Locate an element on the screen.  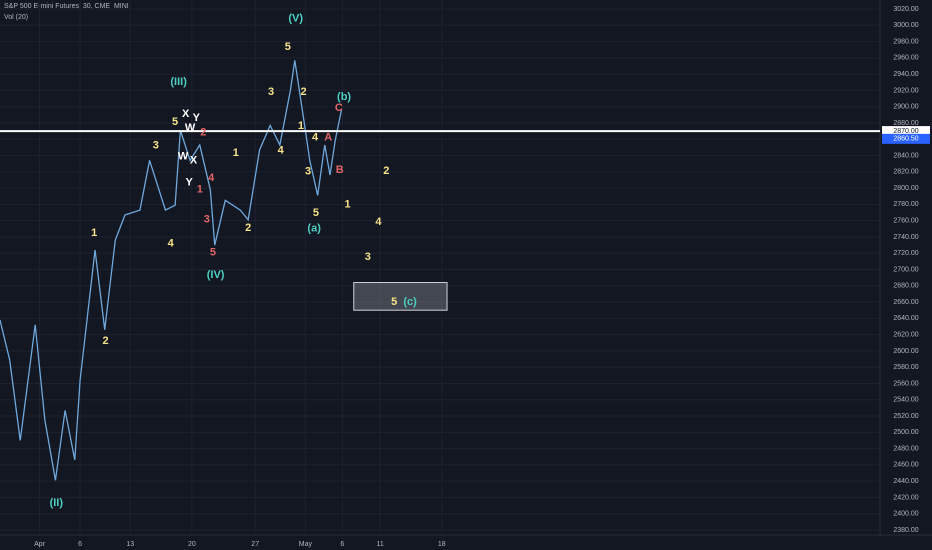
x-tick-label: Apr is located at coordinates (40, 544).